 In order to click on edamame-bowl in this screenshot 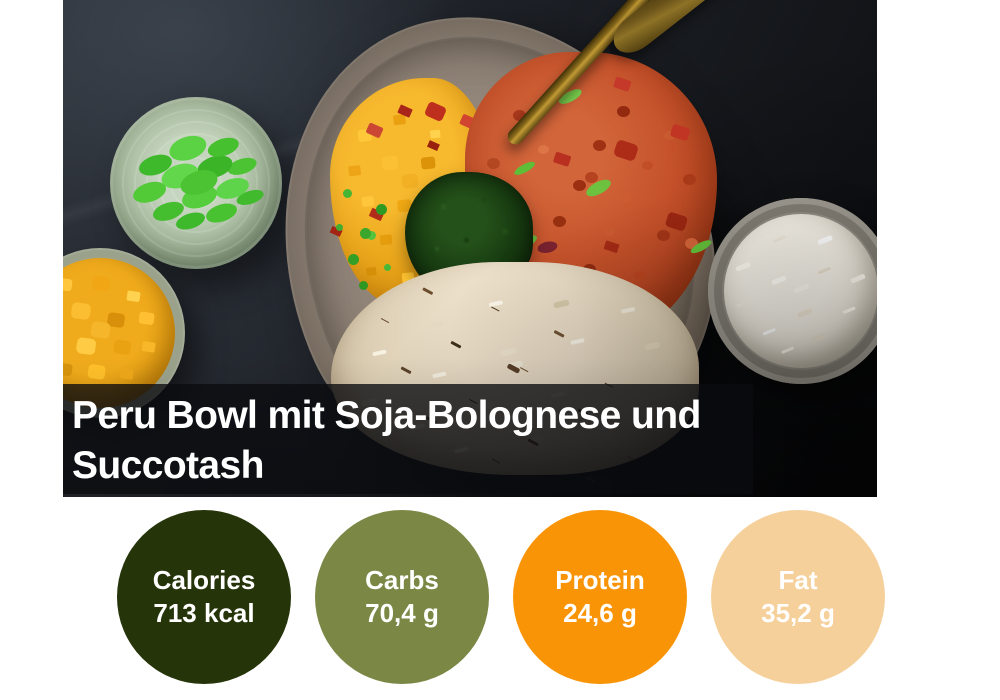, I will do `click(196, 183)`.